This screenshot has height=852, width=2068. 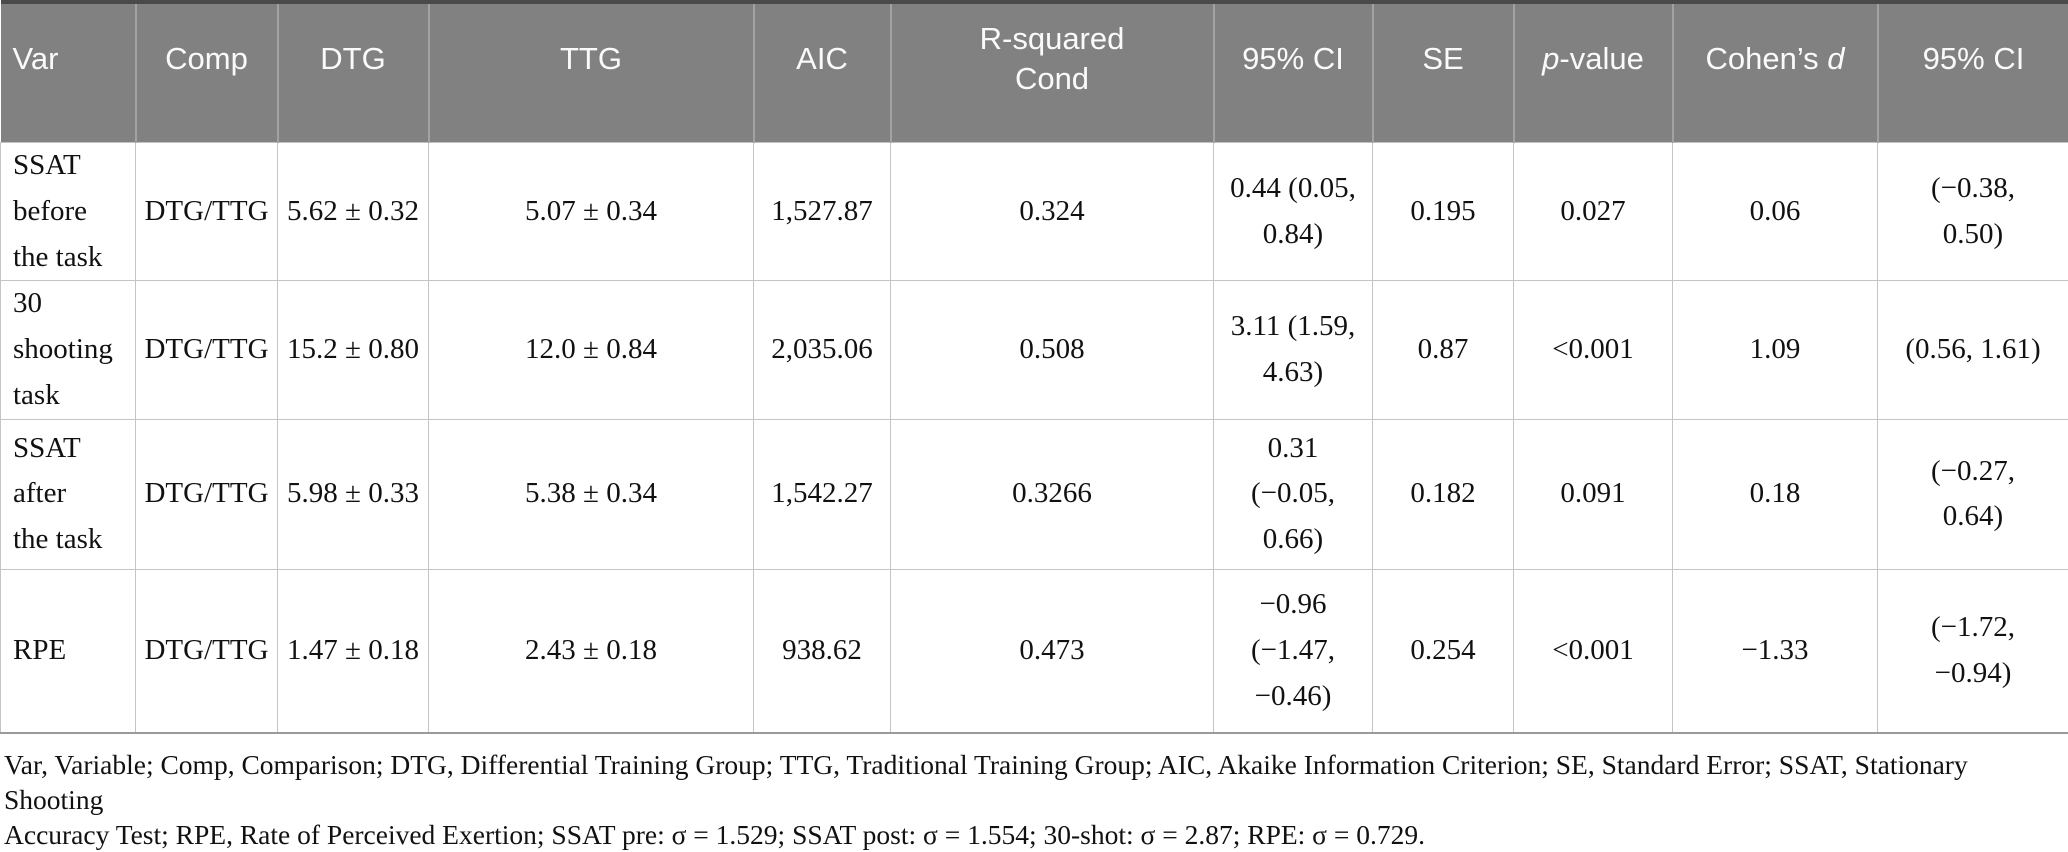 I want to click on col-header-cohens-d: Cohen’s d, so click(x=1775, y=72).